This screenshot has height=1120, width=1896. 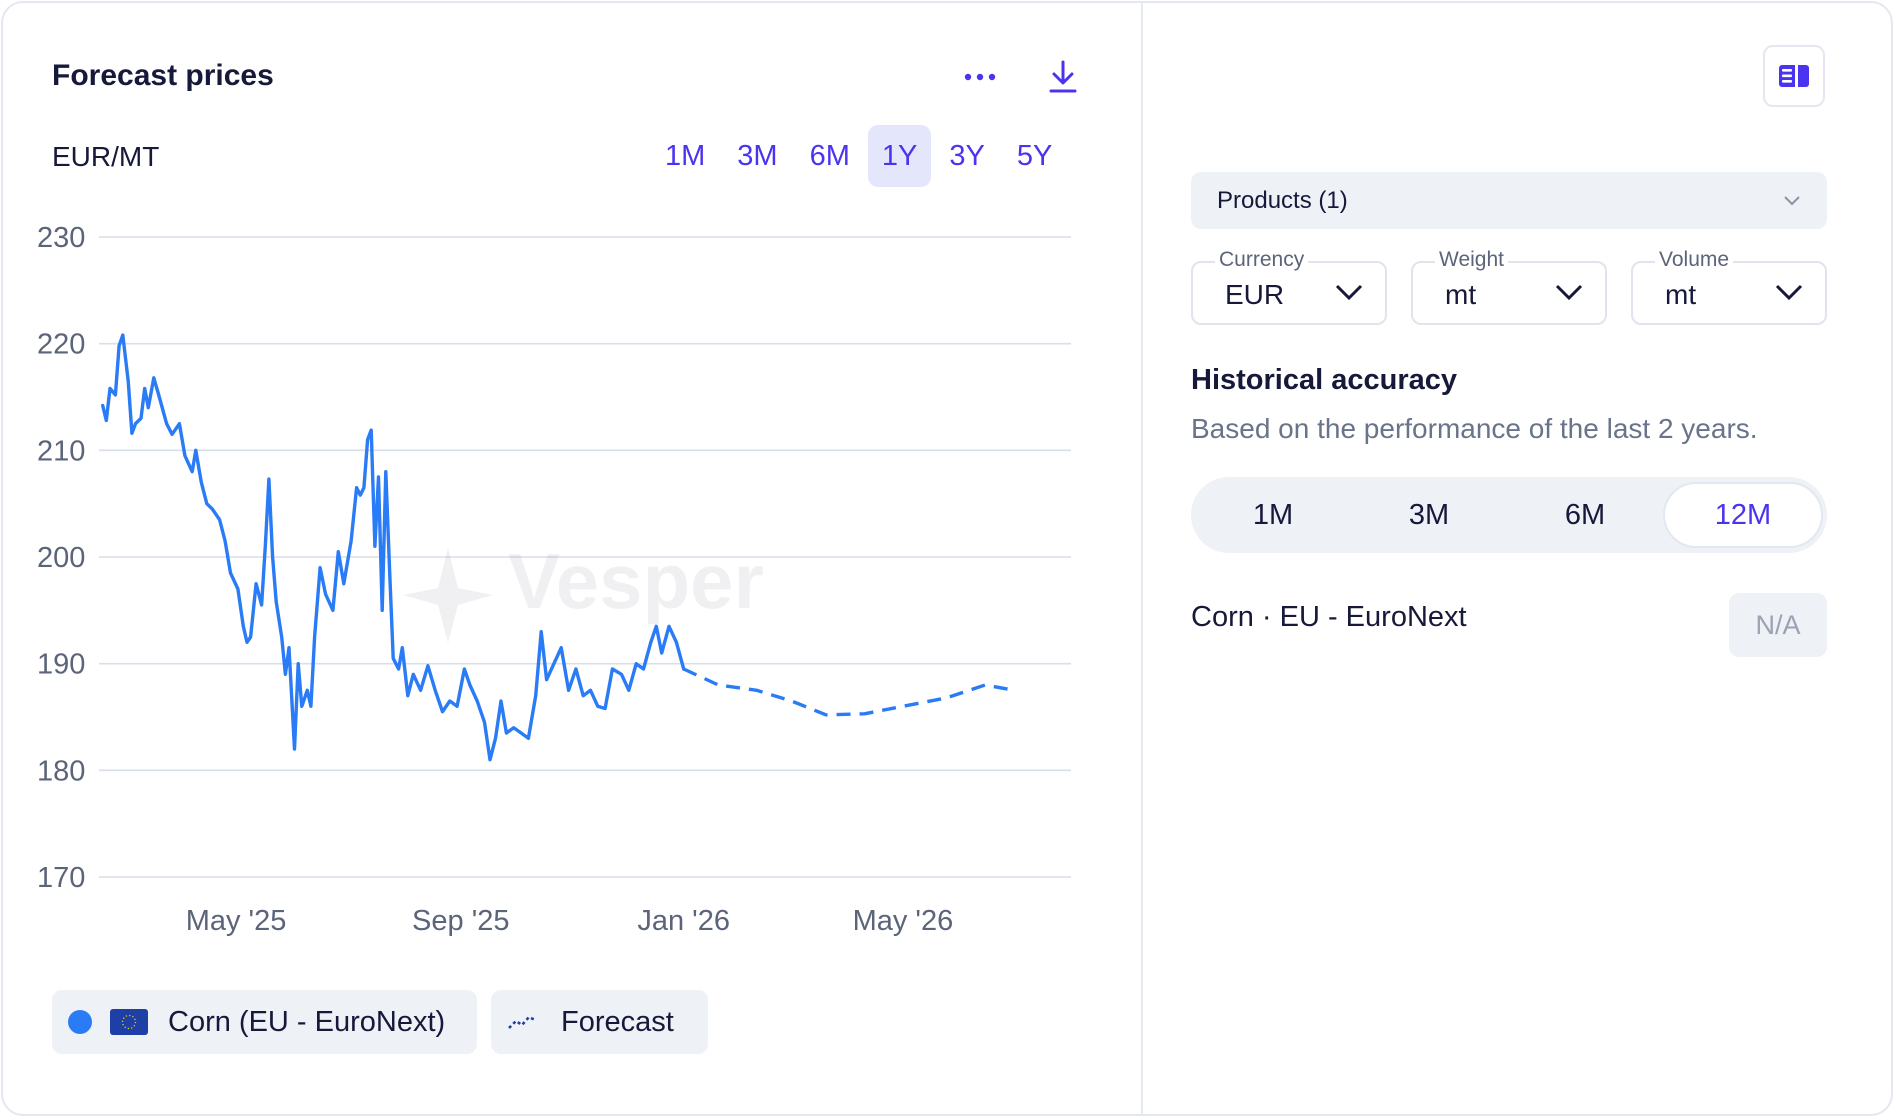 I want to click on weight-value: mt, so click(x=1461, y=294).